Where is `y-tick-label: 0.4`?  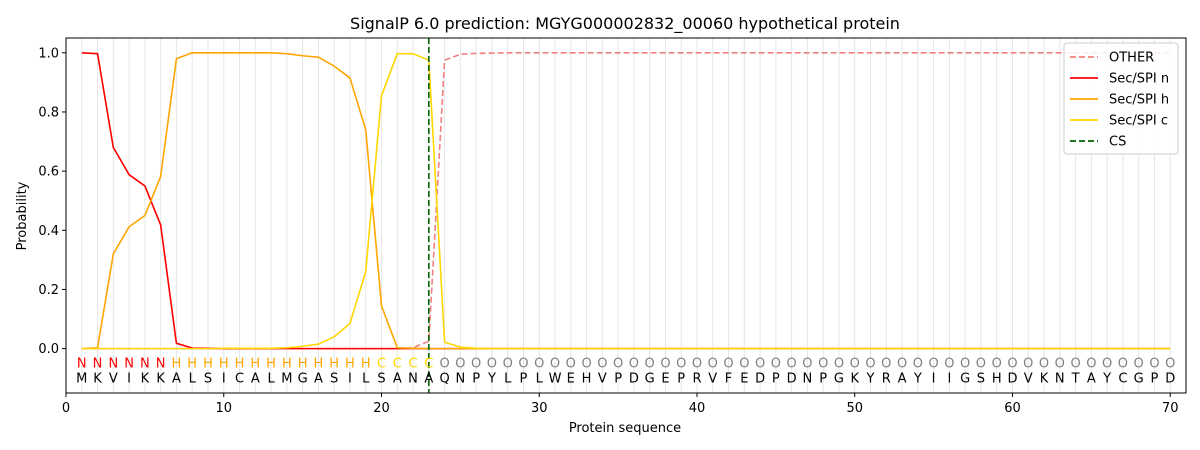 y-tick-label: 0.4 is located at coordinates (48, 231).